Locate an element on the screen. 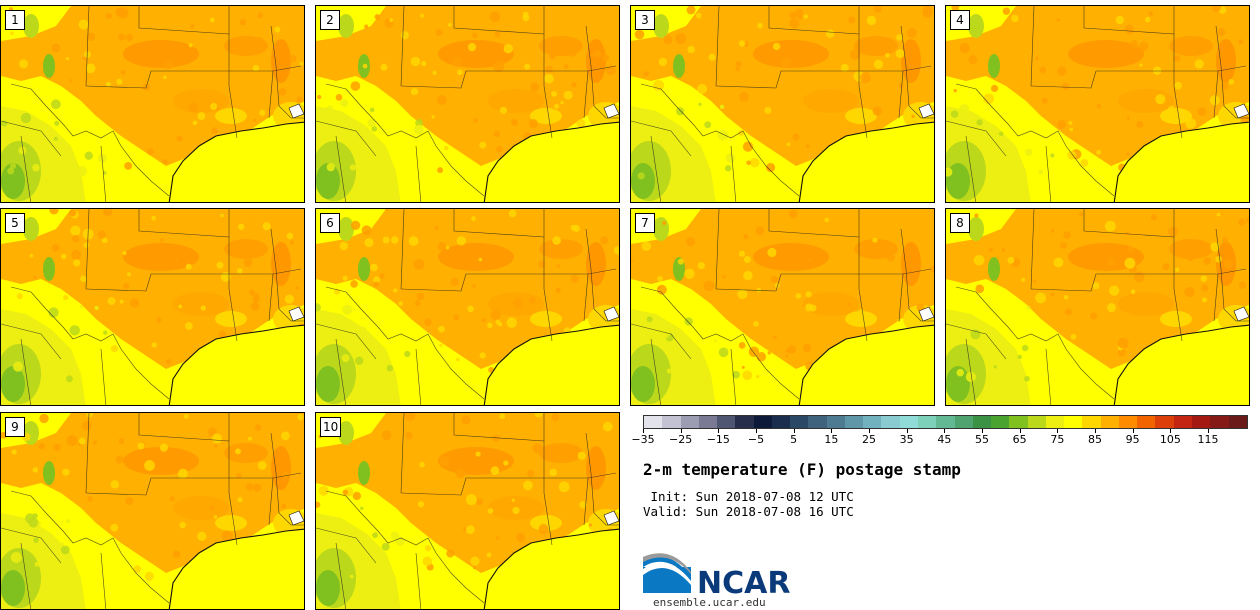 The image size is (1260, 610). forecast-panel: 9 is located at coordinates (152, 511).